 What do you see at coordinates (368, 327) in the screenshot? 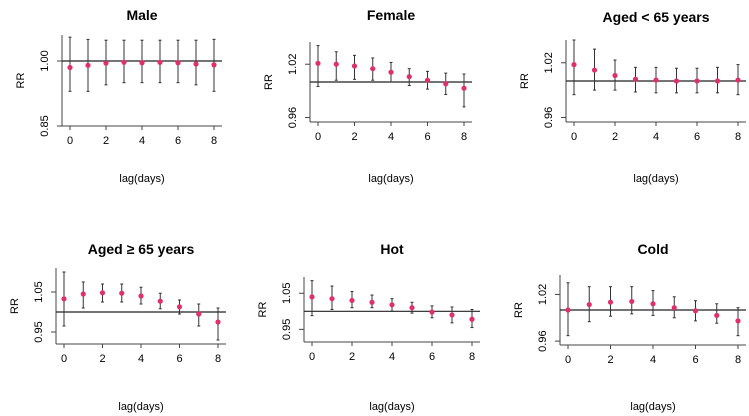
I see `chart-panel: Hot 0.95 1.05 0 2 4 6 8 lag(days) RR` at bounding box center [368, 327].